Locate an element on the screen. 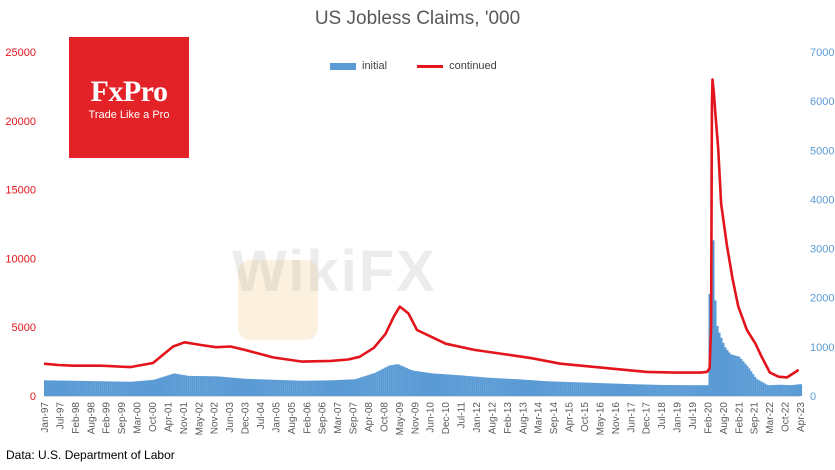  x-axis-tick-label: Jun-10 is located at coordinates (431, 417).